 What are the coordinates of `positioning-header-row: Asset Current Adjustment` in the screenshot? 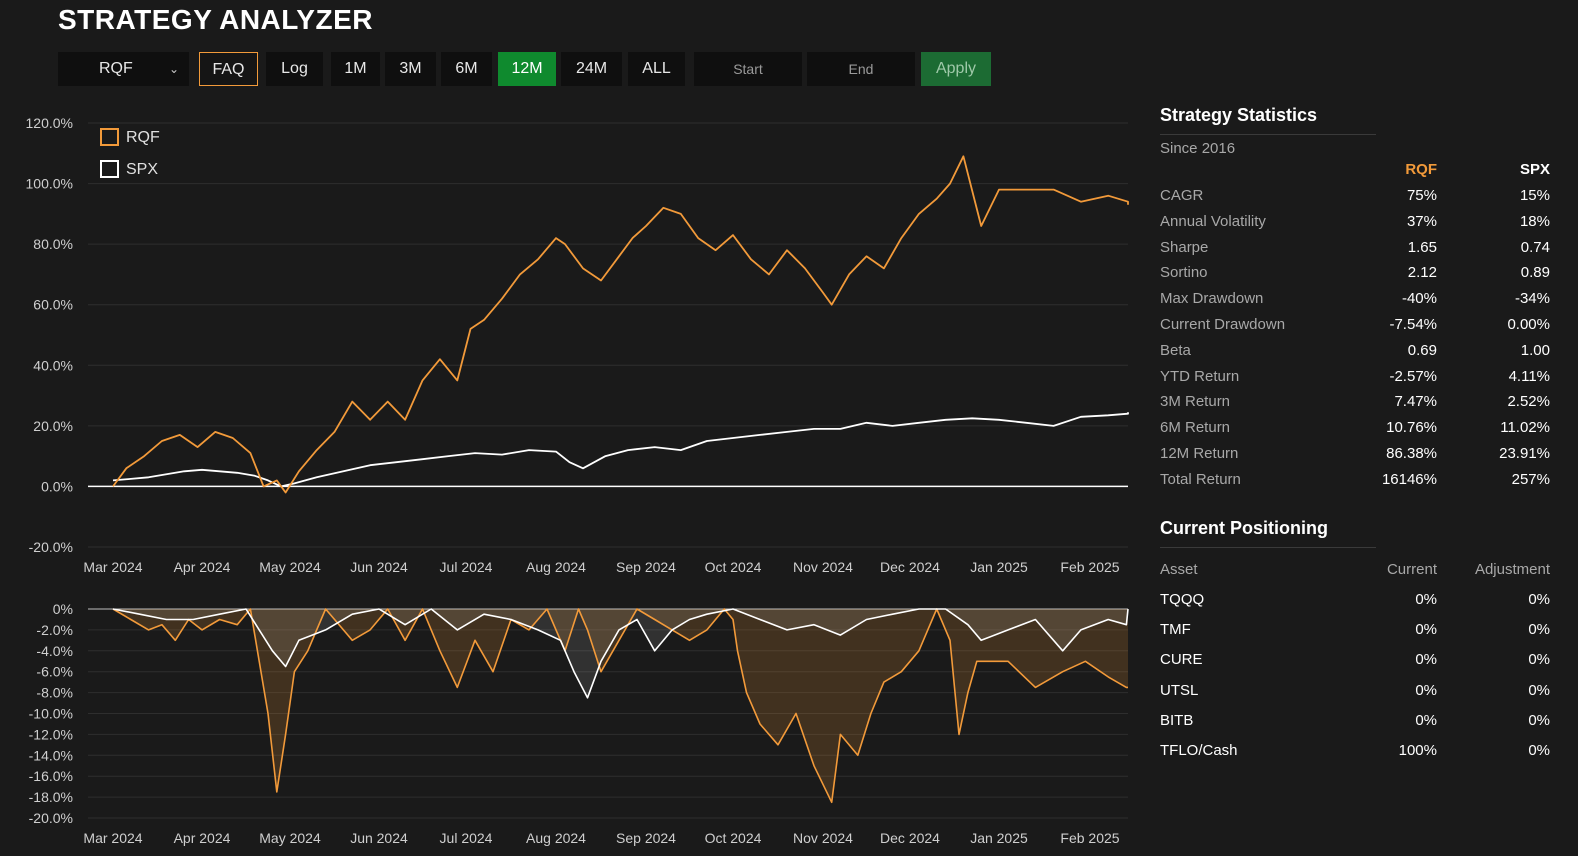 It's located at (1356, 573).